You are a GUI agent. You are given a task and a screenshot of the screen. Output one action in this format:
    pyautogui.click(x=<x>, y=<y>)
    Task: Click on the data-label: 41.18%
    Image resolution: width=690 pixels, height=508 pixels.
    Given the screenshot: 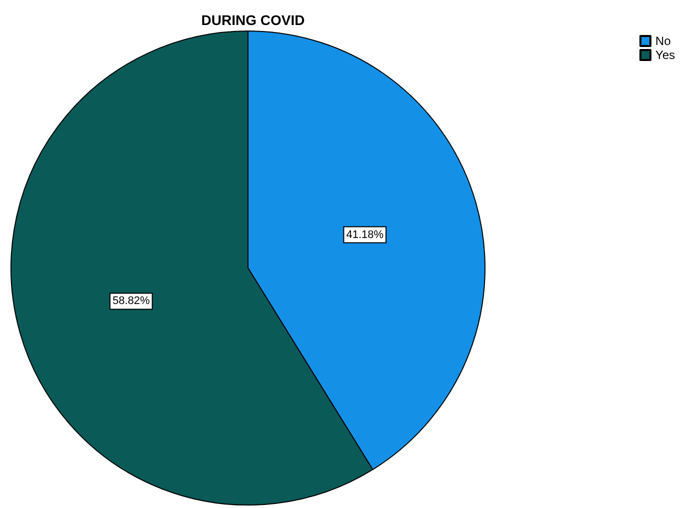 What is the action you would take?
    pyautogui.click(x=365, y=234)
    